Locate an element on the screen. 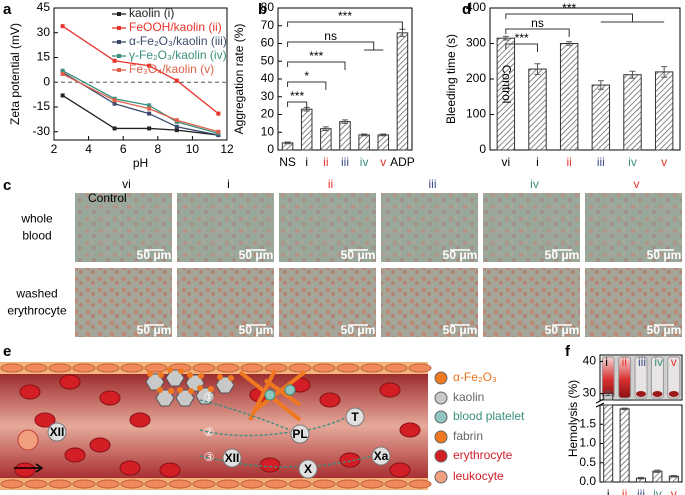 The width and height of the screenshot is (685, 495). y-tick-label: 60 is located at coordinates (268, 43).